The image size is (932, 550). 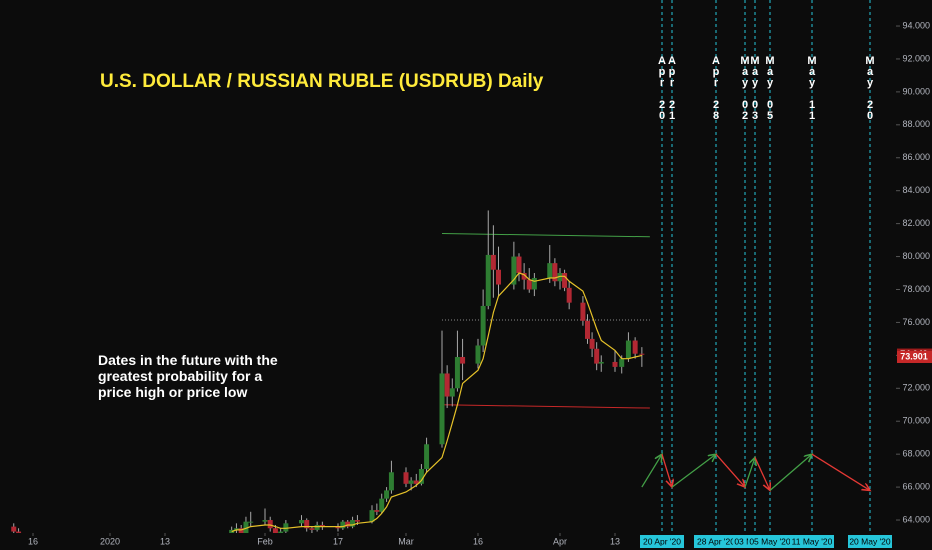 I want to click on event-label: Apr 20, so click(x=662, y=88).